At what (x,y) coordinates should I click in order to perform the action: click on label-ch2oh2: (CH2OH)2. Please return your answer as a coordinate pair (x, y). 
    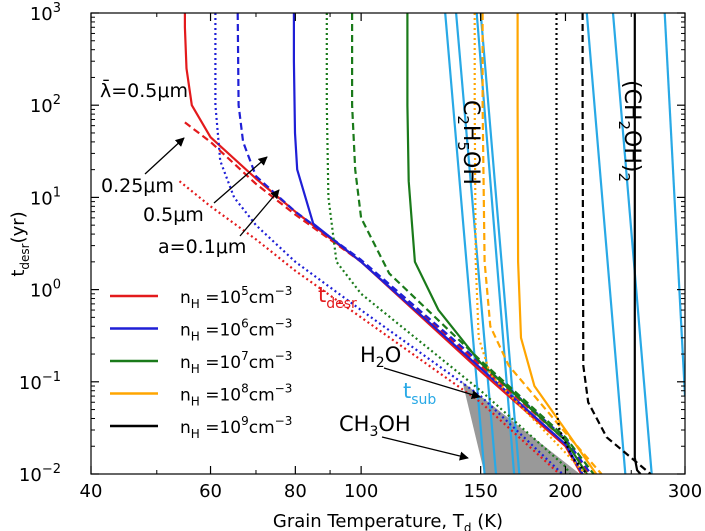
    Looking at the image, I should click on (629, 131).